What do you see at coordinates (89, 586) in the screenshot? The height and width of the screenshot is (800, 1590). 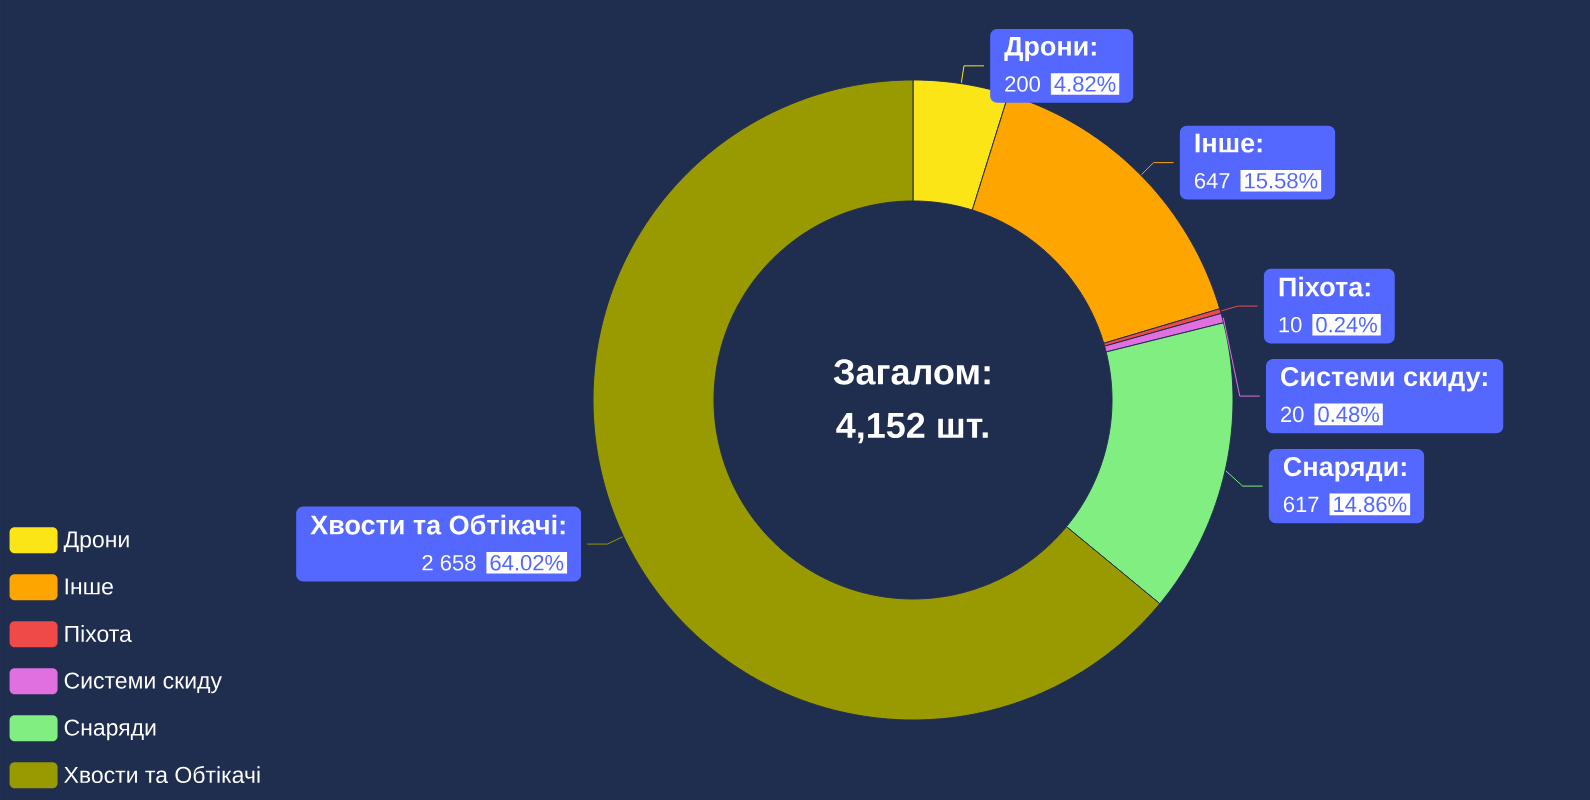 I see `legend-label: Інше` at bounding box center [89, 586].